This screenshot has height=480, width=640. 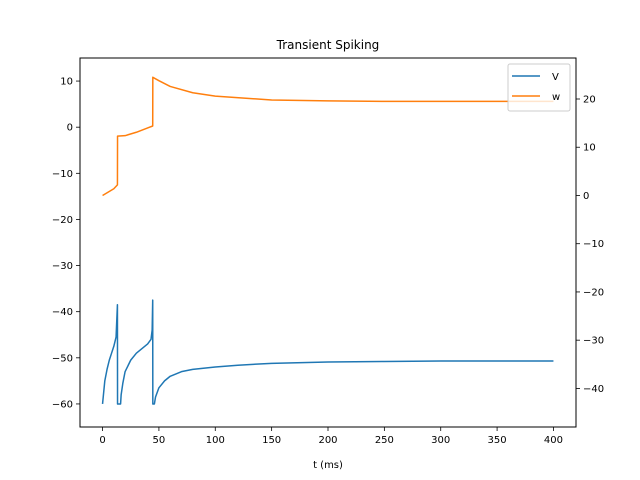 What do you see at coordinates (328, 45) in the screenshot?
I see `chart-title: Transient Spiking` at bounding box center [328, 45].